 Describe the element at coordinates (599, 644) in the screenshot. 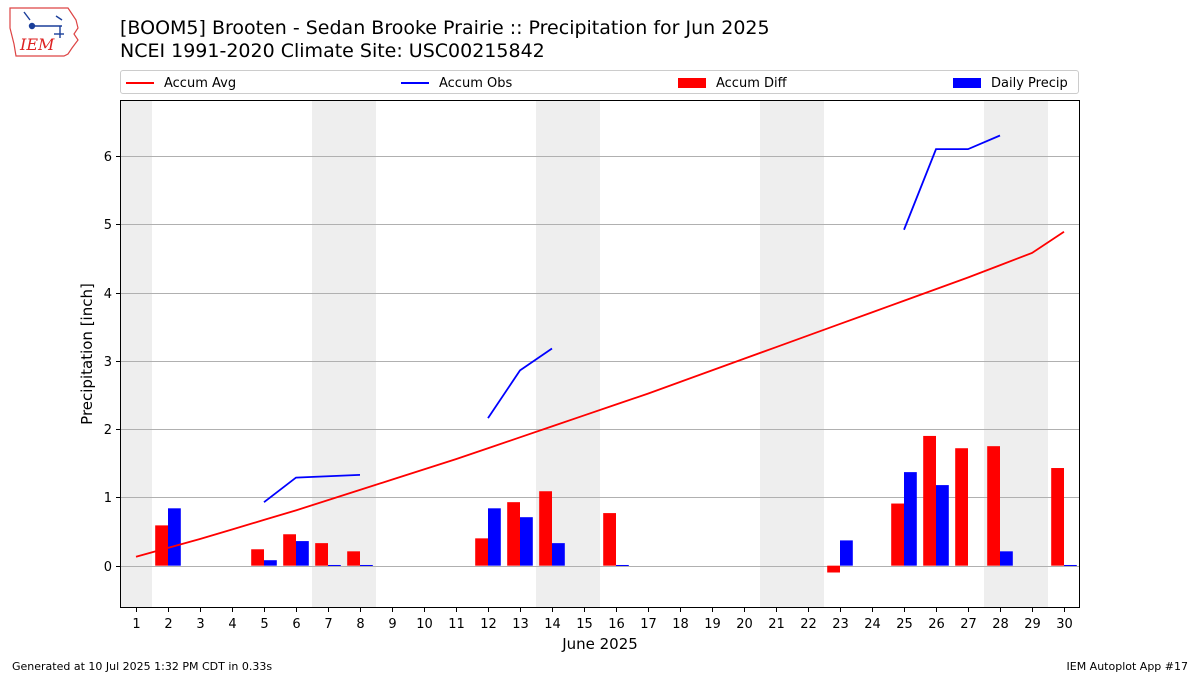

I see `x-axis-label: June 2025` at that location.